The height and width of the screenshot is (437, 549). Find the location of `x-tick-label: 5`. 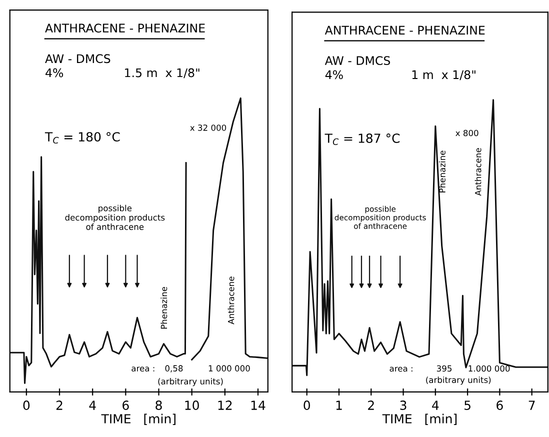

x-tick-label: 5 is located at coordinates (467, 405).